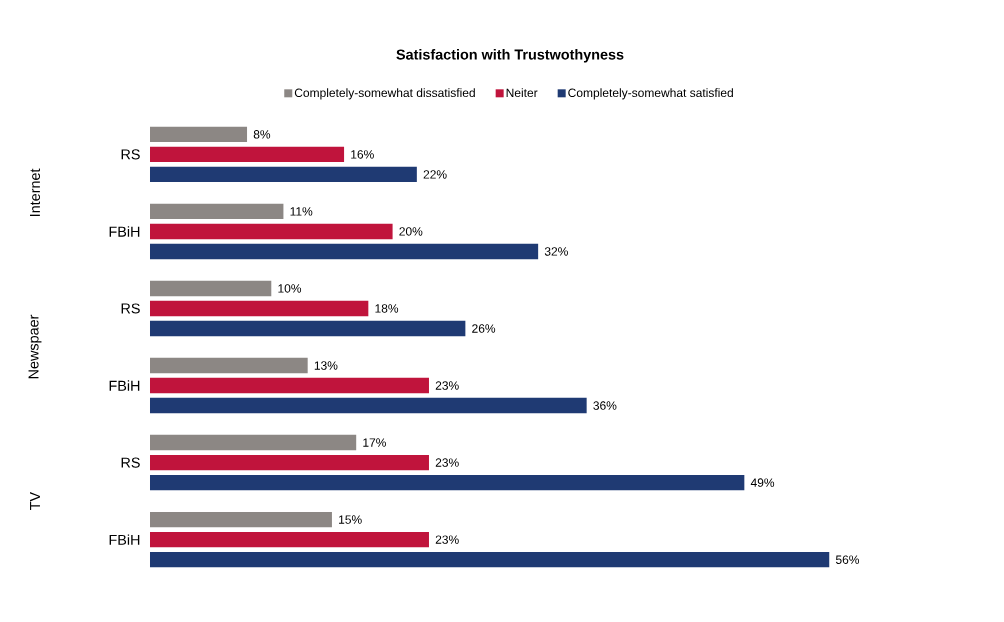 Image resolution: width=1004 pixels, height=622 pixels. What do you see at coordinates (35, 192) in the screenshot?
I see `text: Internet` at bounding box center [35, 192].